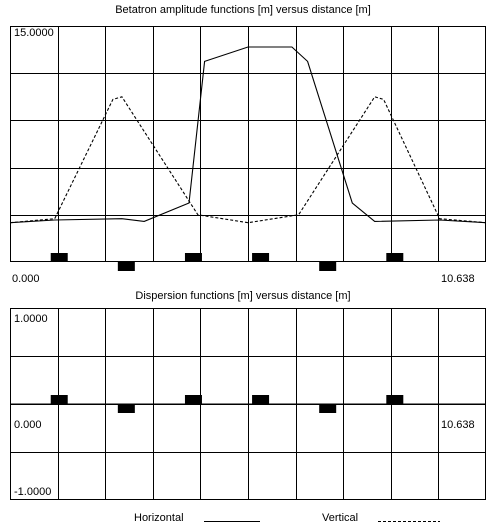  I want to click on legend-vertical-label: Vertical, so click(340, 518).